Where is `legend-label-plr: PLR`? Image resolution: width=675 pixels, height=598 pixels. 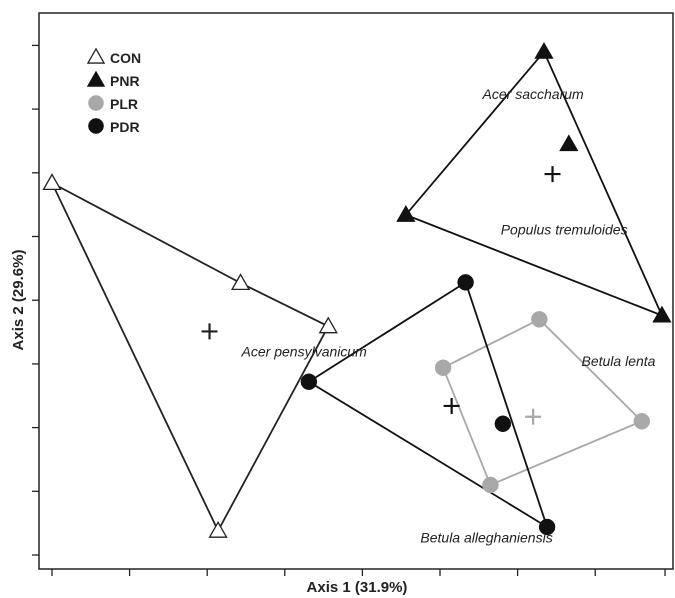
legend-label-plr: PLR is located at coordinates (124, 104).